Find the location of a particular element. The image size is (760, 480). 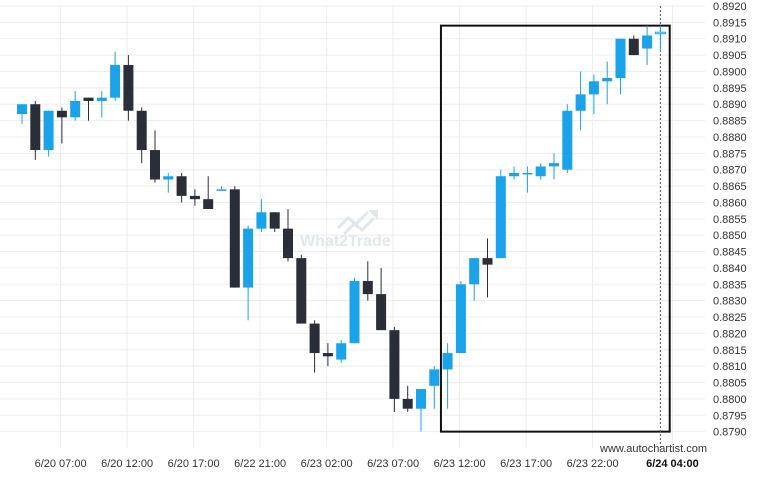

y-tick-label: 0.8825 is located at coordinates (730, 318).